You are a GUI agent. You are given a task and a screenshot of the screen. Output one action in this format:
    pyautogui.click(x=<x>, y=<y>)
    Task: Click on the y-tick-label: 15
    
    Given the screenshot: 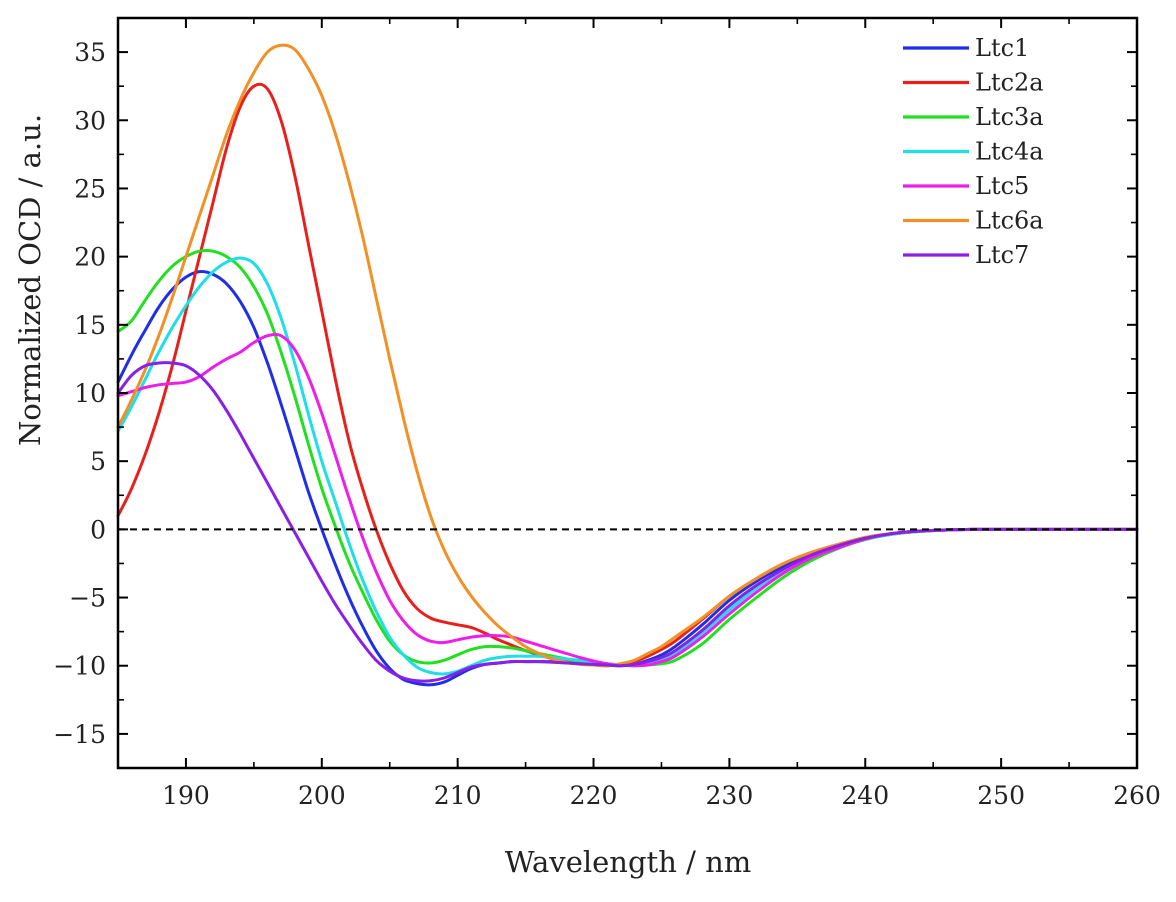 What is the action you would take?
    pyautogui.click(x=90, y=325)
    